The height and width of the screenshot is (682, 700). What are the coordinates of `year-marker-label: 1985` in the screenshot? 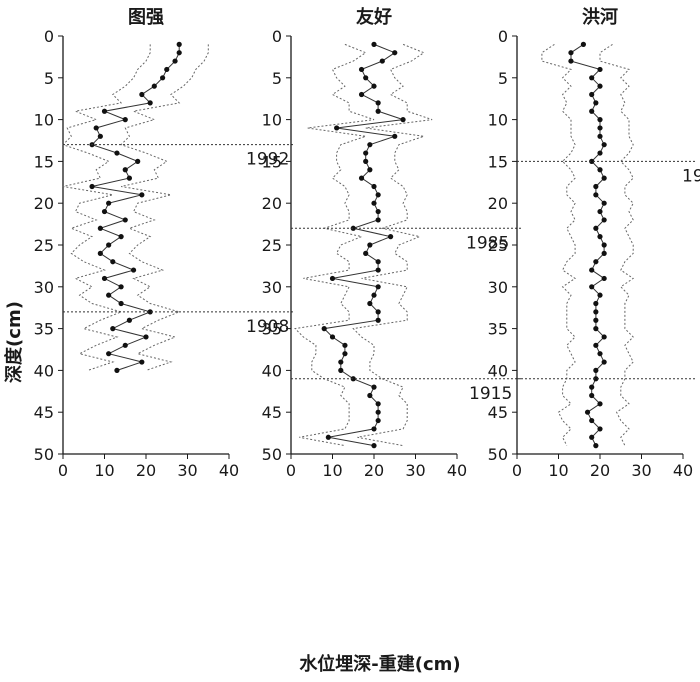 It's located at (487, 243).